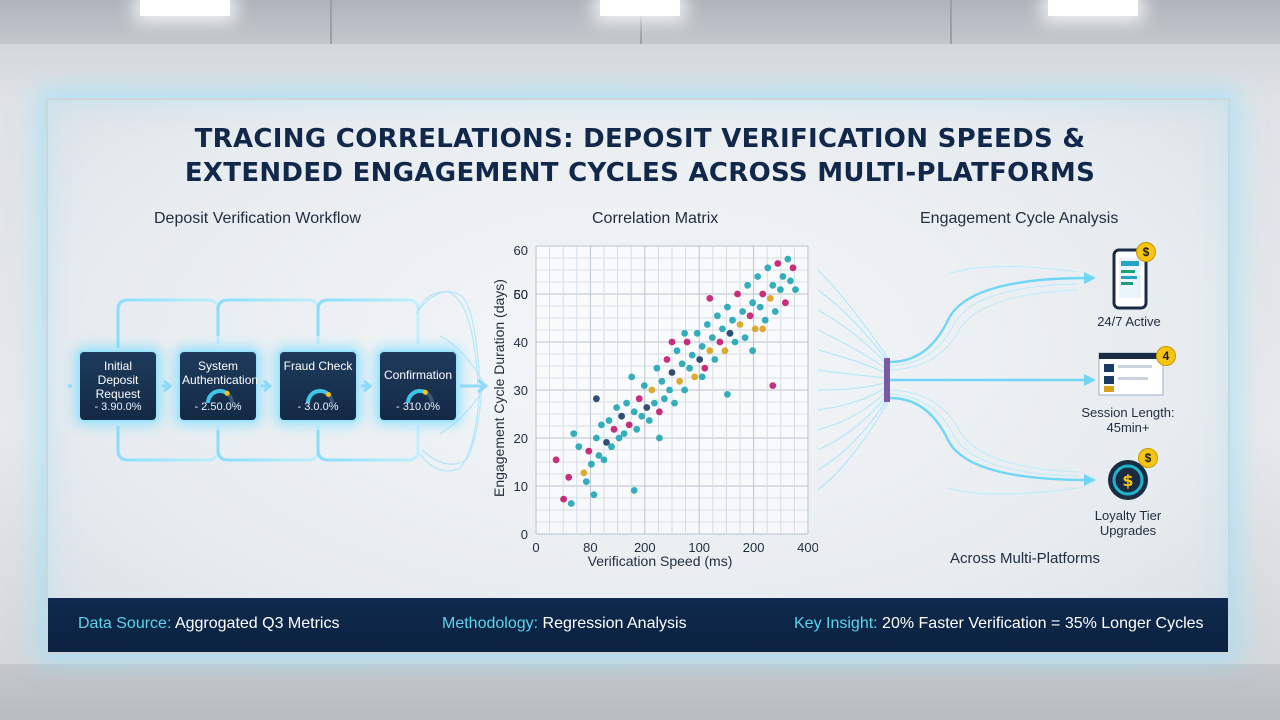 This screenshot has height=720, width=1280. Describe the element at coordinates (255, 623) in the screenshot. I see `data-source-value: Aggrogated Q3 Metrics` at that location.